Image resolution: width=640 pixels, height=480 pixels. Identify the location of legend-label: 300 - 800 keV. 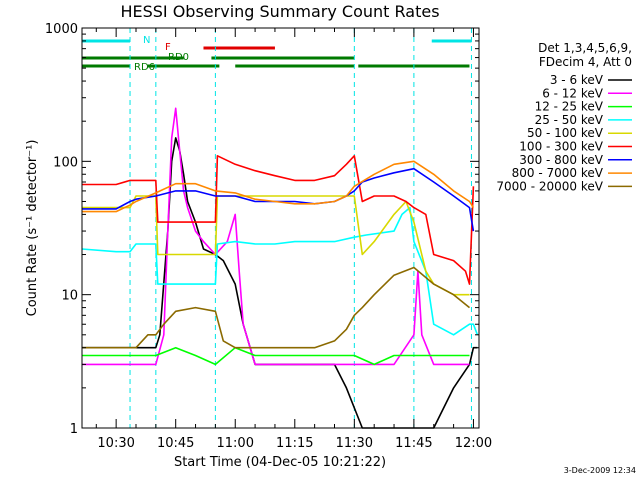
(561, 160).